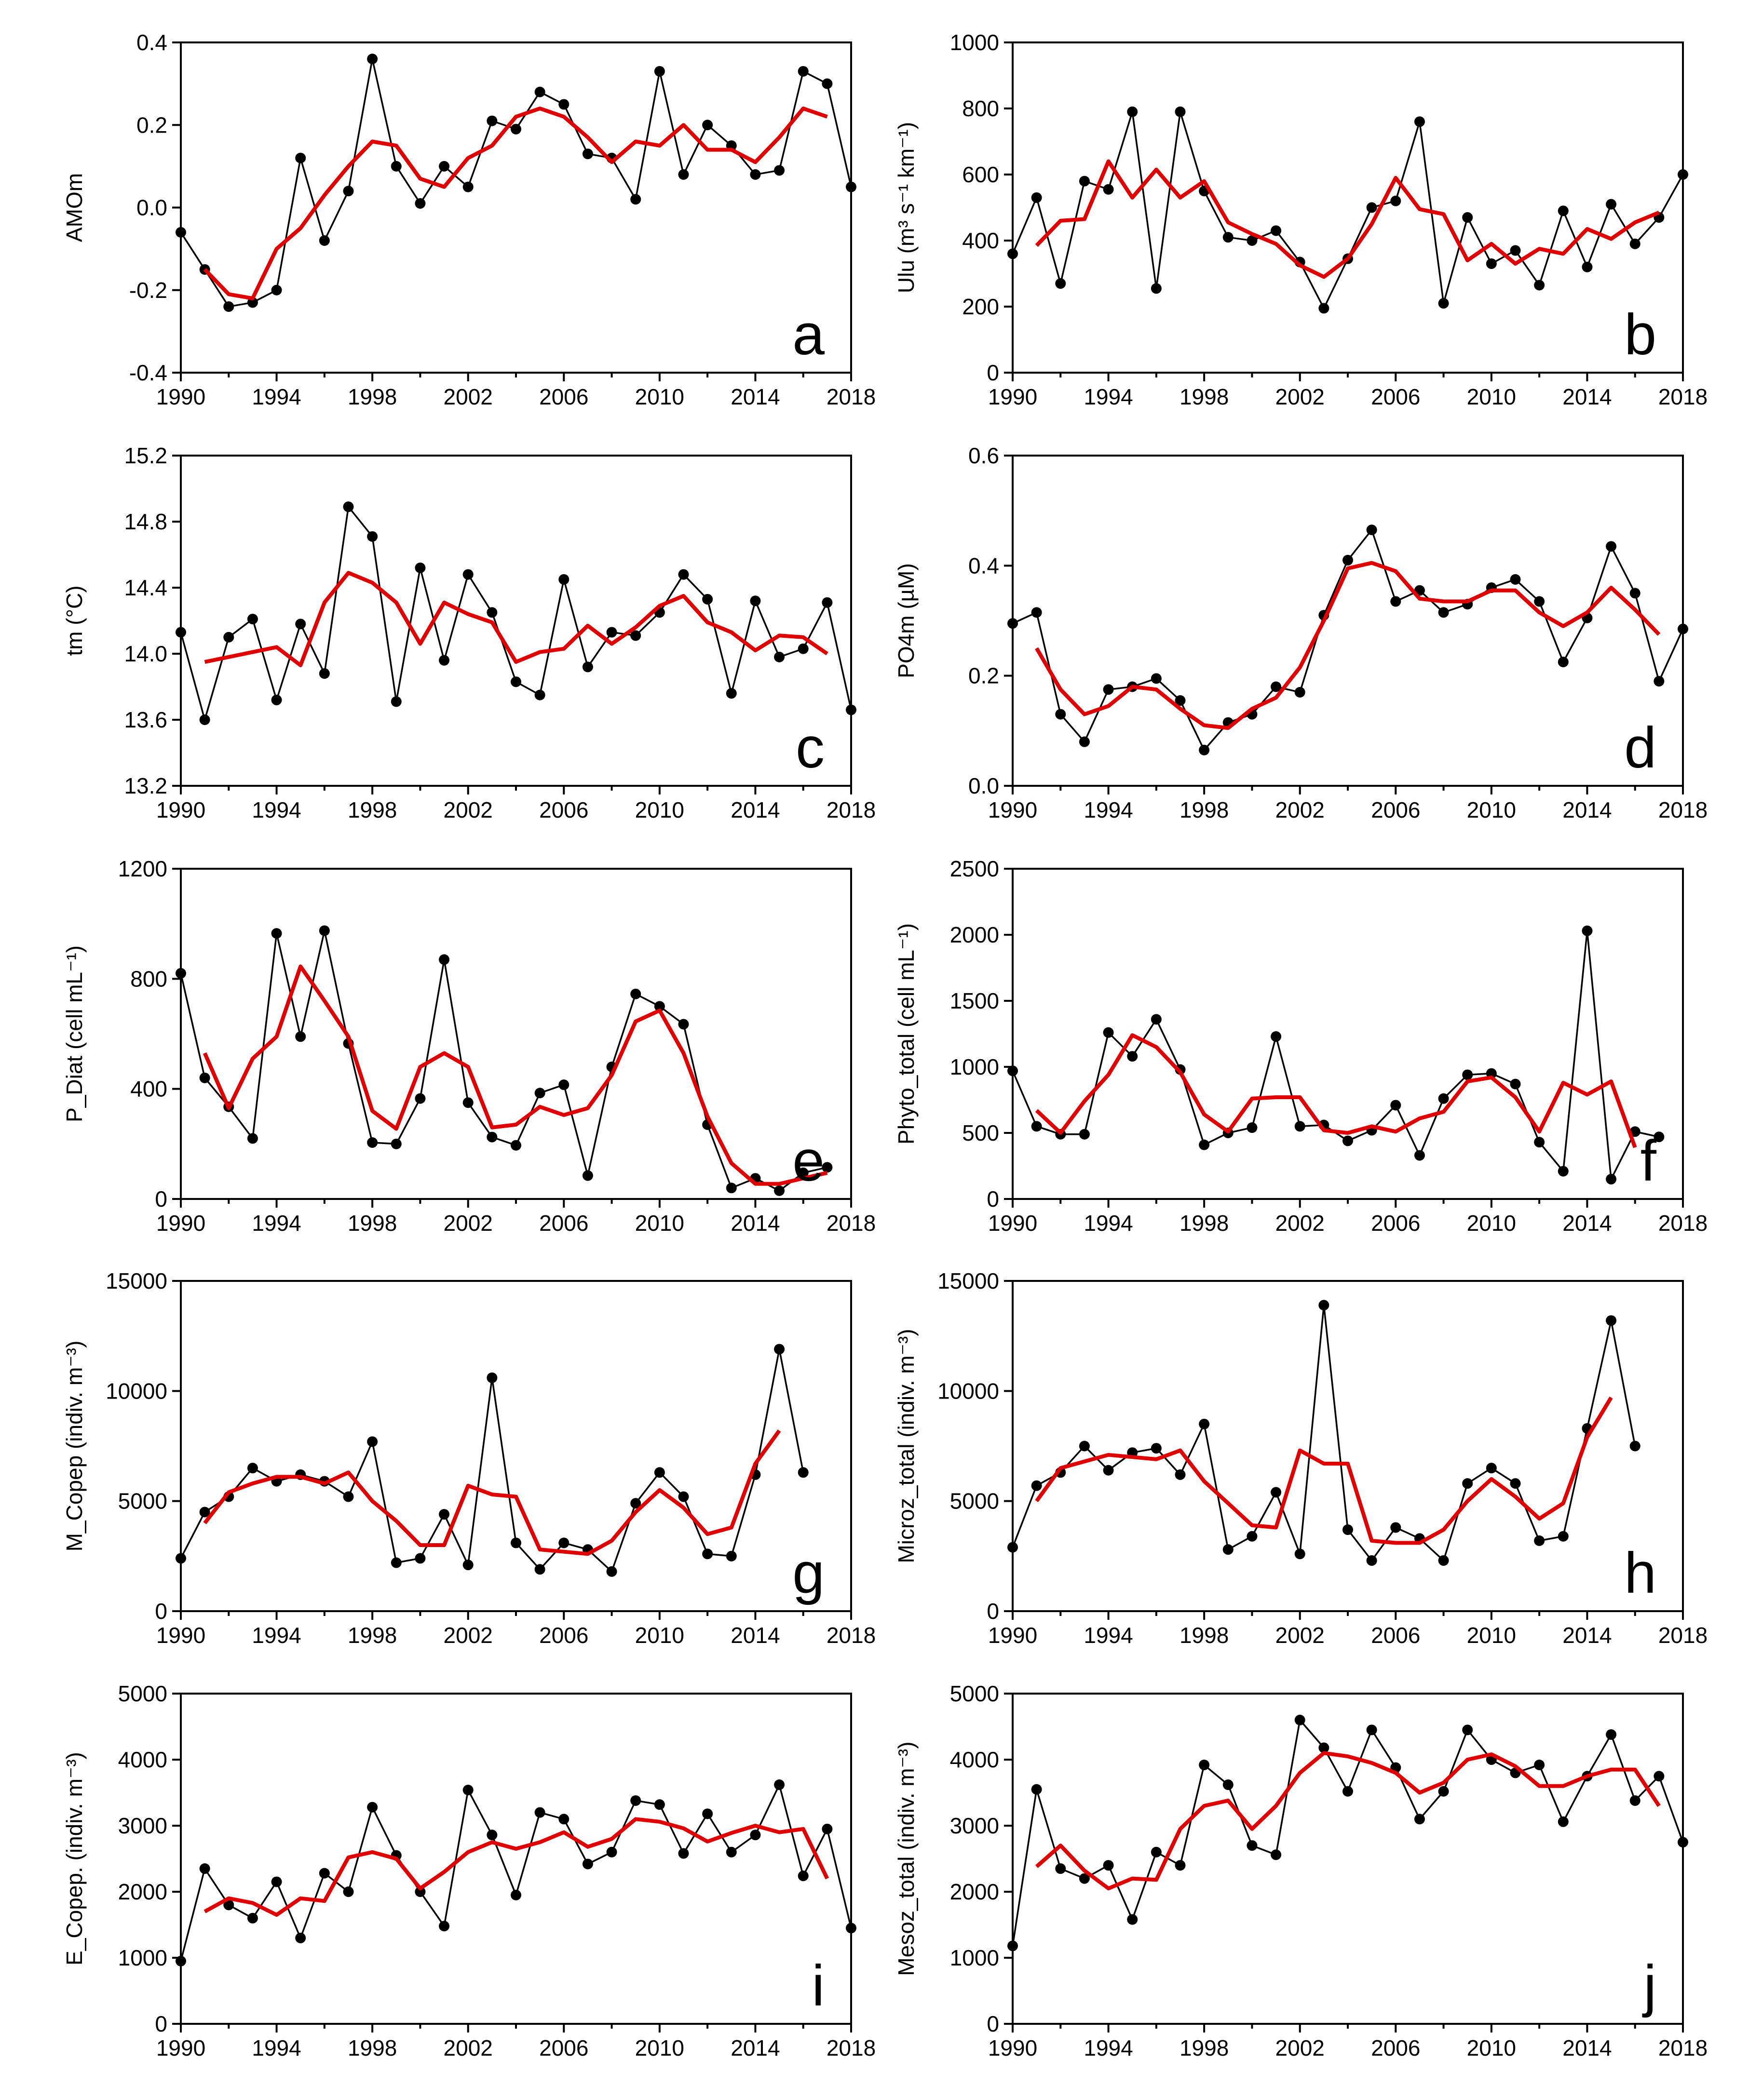 The height and width of the screenshot is (2100, 1749). Describe the element at coordinates (151, 42) in the screenshot. I see `y-tick-label: 0.4` at that location.